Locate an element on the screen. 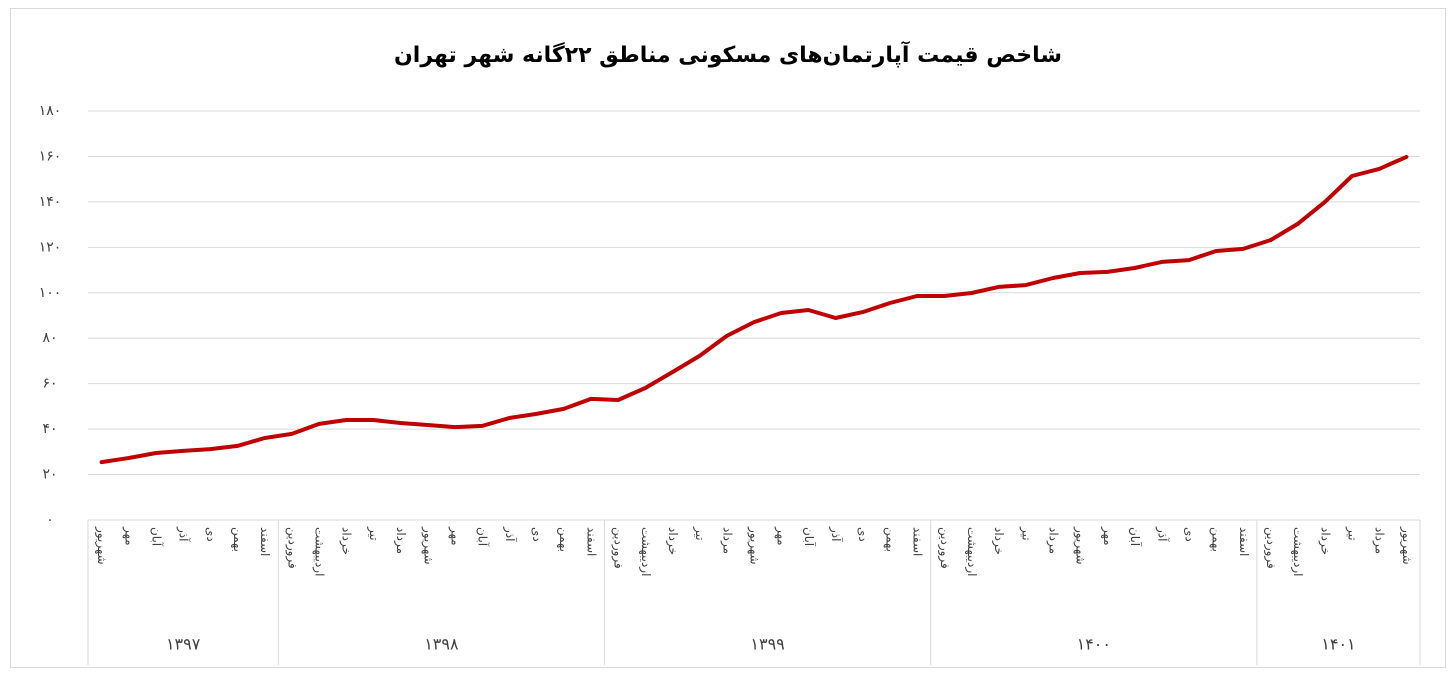  y-tick-label: ۰ is located at coordinates (50, 520).